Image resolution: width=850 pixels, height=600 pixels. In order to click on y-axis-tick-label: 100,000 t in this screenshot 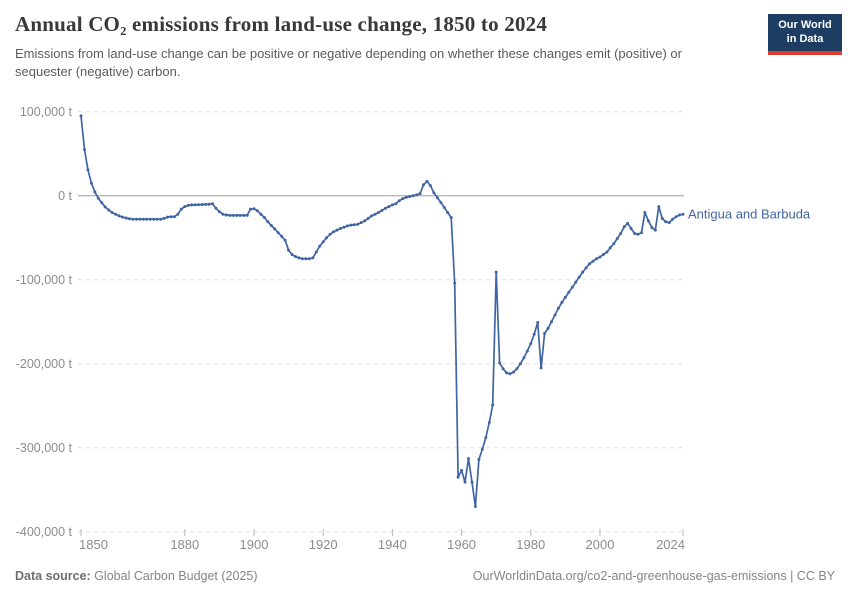, I will do `click(46, 112)`.